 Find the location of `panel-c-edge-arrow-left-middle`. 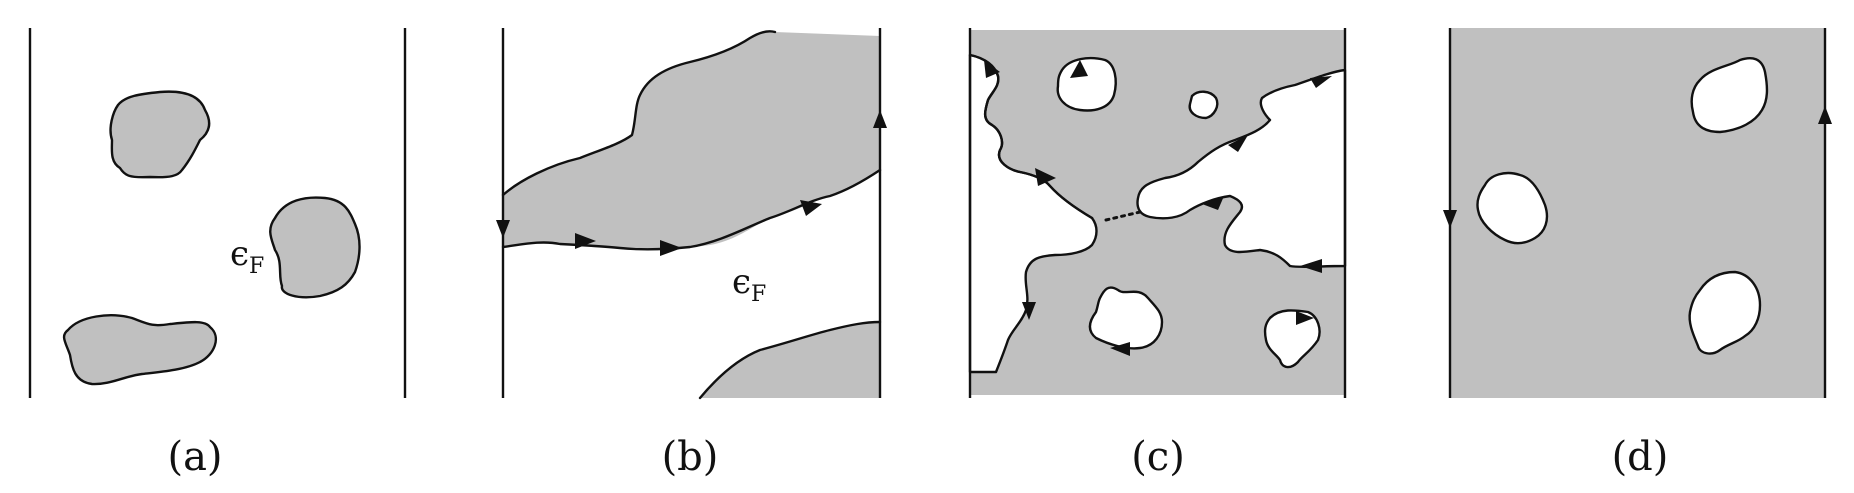

panel-c-edge-arrow-left-middle is located at coordinates (1045, 177).